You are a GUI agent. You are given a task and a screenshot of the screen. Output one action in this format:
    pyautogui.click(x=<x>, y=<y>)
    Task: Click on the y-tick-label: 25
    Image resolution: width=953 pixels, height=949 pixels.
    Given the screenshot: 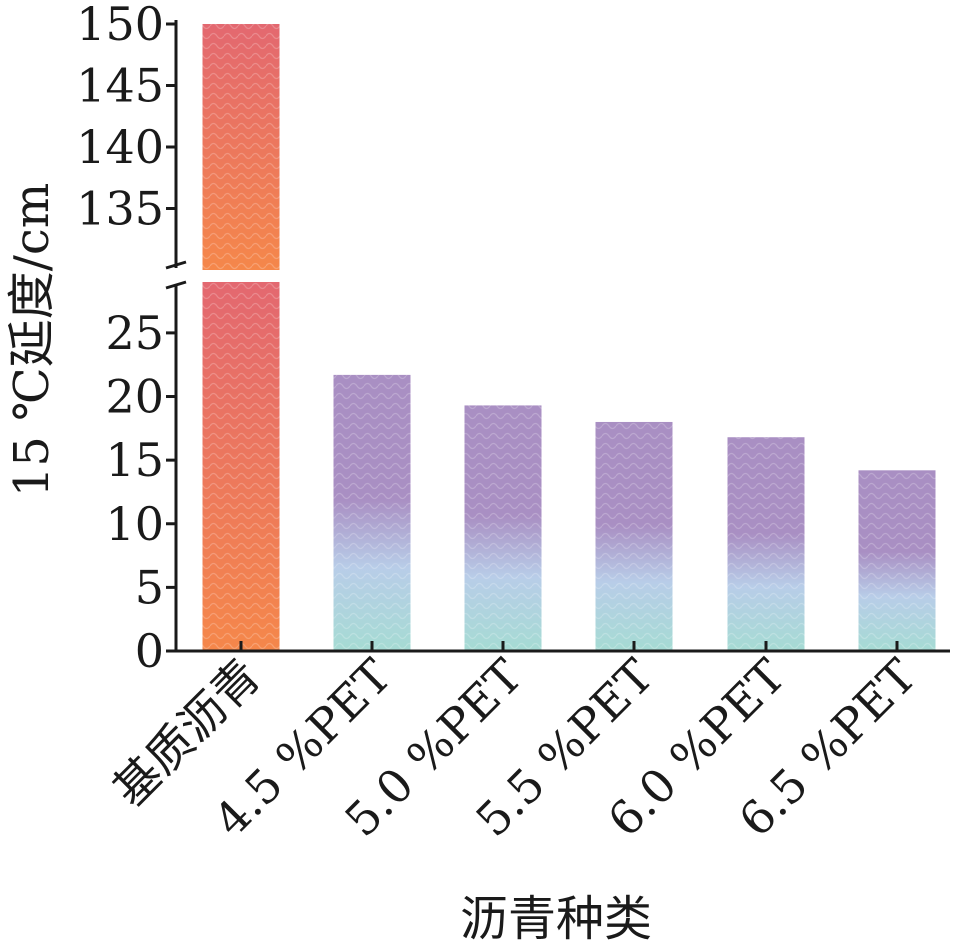 What is the action you would take?
    pyautogui.click(x=134, y=333)
    